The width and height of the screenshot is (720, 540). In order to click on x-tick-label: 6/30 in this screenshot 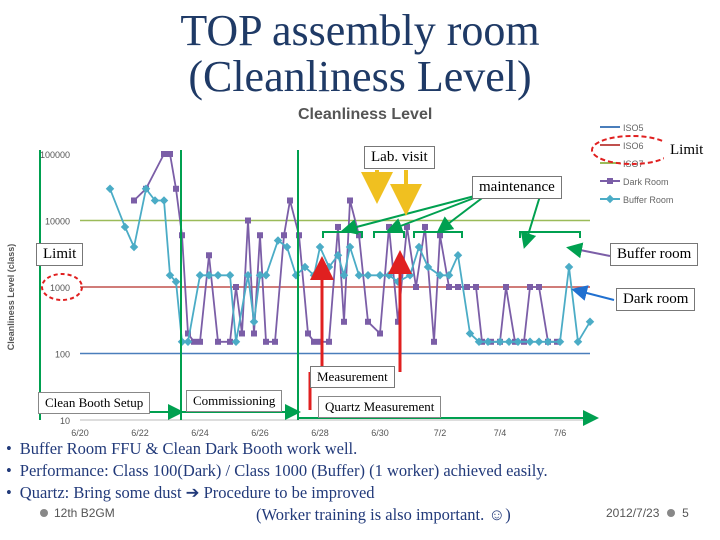, I will do `click(380, 433)`.